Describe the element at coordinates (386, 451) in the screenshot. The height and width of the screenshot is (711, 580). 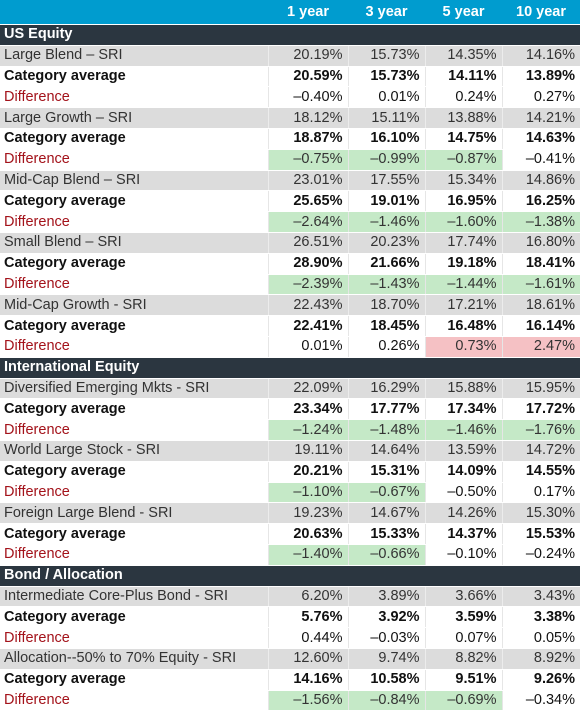
I see `fund-return: 14.64%` at that location.